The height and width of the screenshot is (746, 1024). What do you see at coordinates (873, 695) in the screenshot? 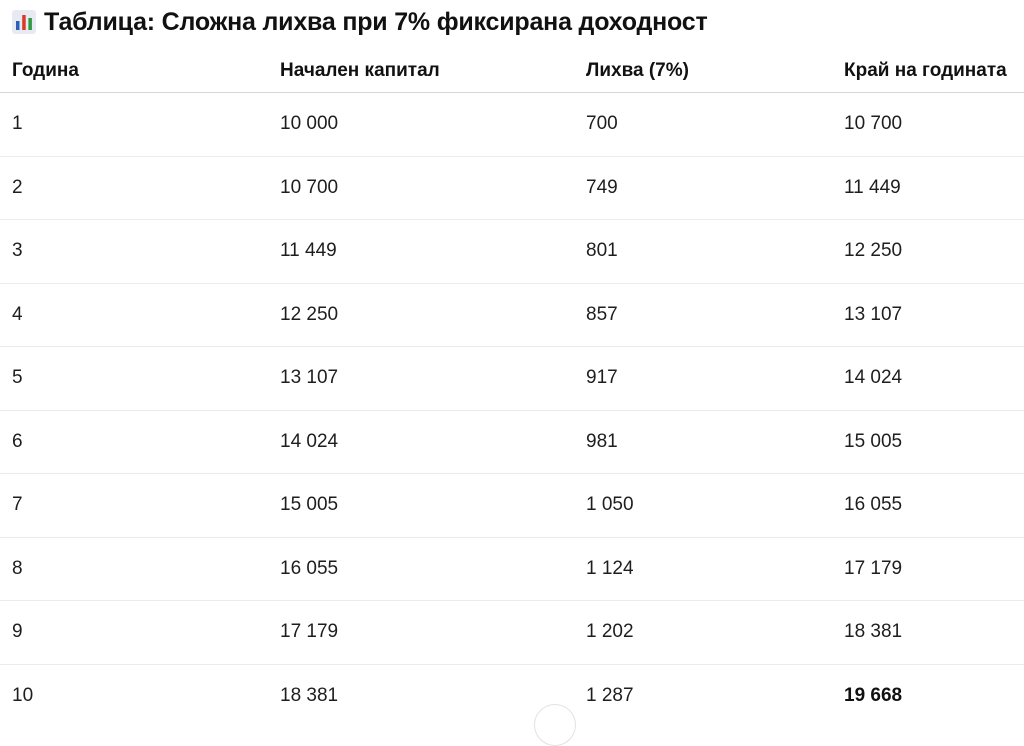
I see `cell-year-end-final: 19 668` at bounding box center [873, 695].